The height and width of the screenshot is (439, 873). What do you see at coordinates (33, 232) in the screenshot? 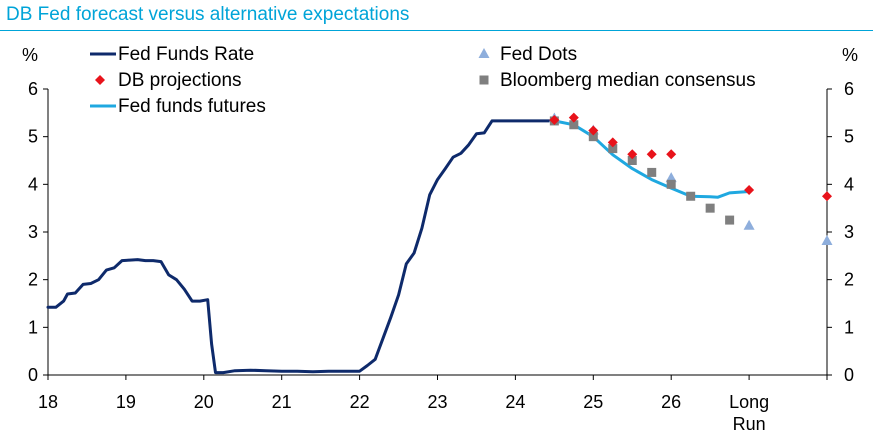
I see `left-y-tick-label: 3` at bounding box center [33, 232].